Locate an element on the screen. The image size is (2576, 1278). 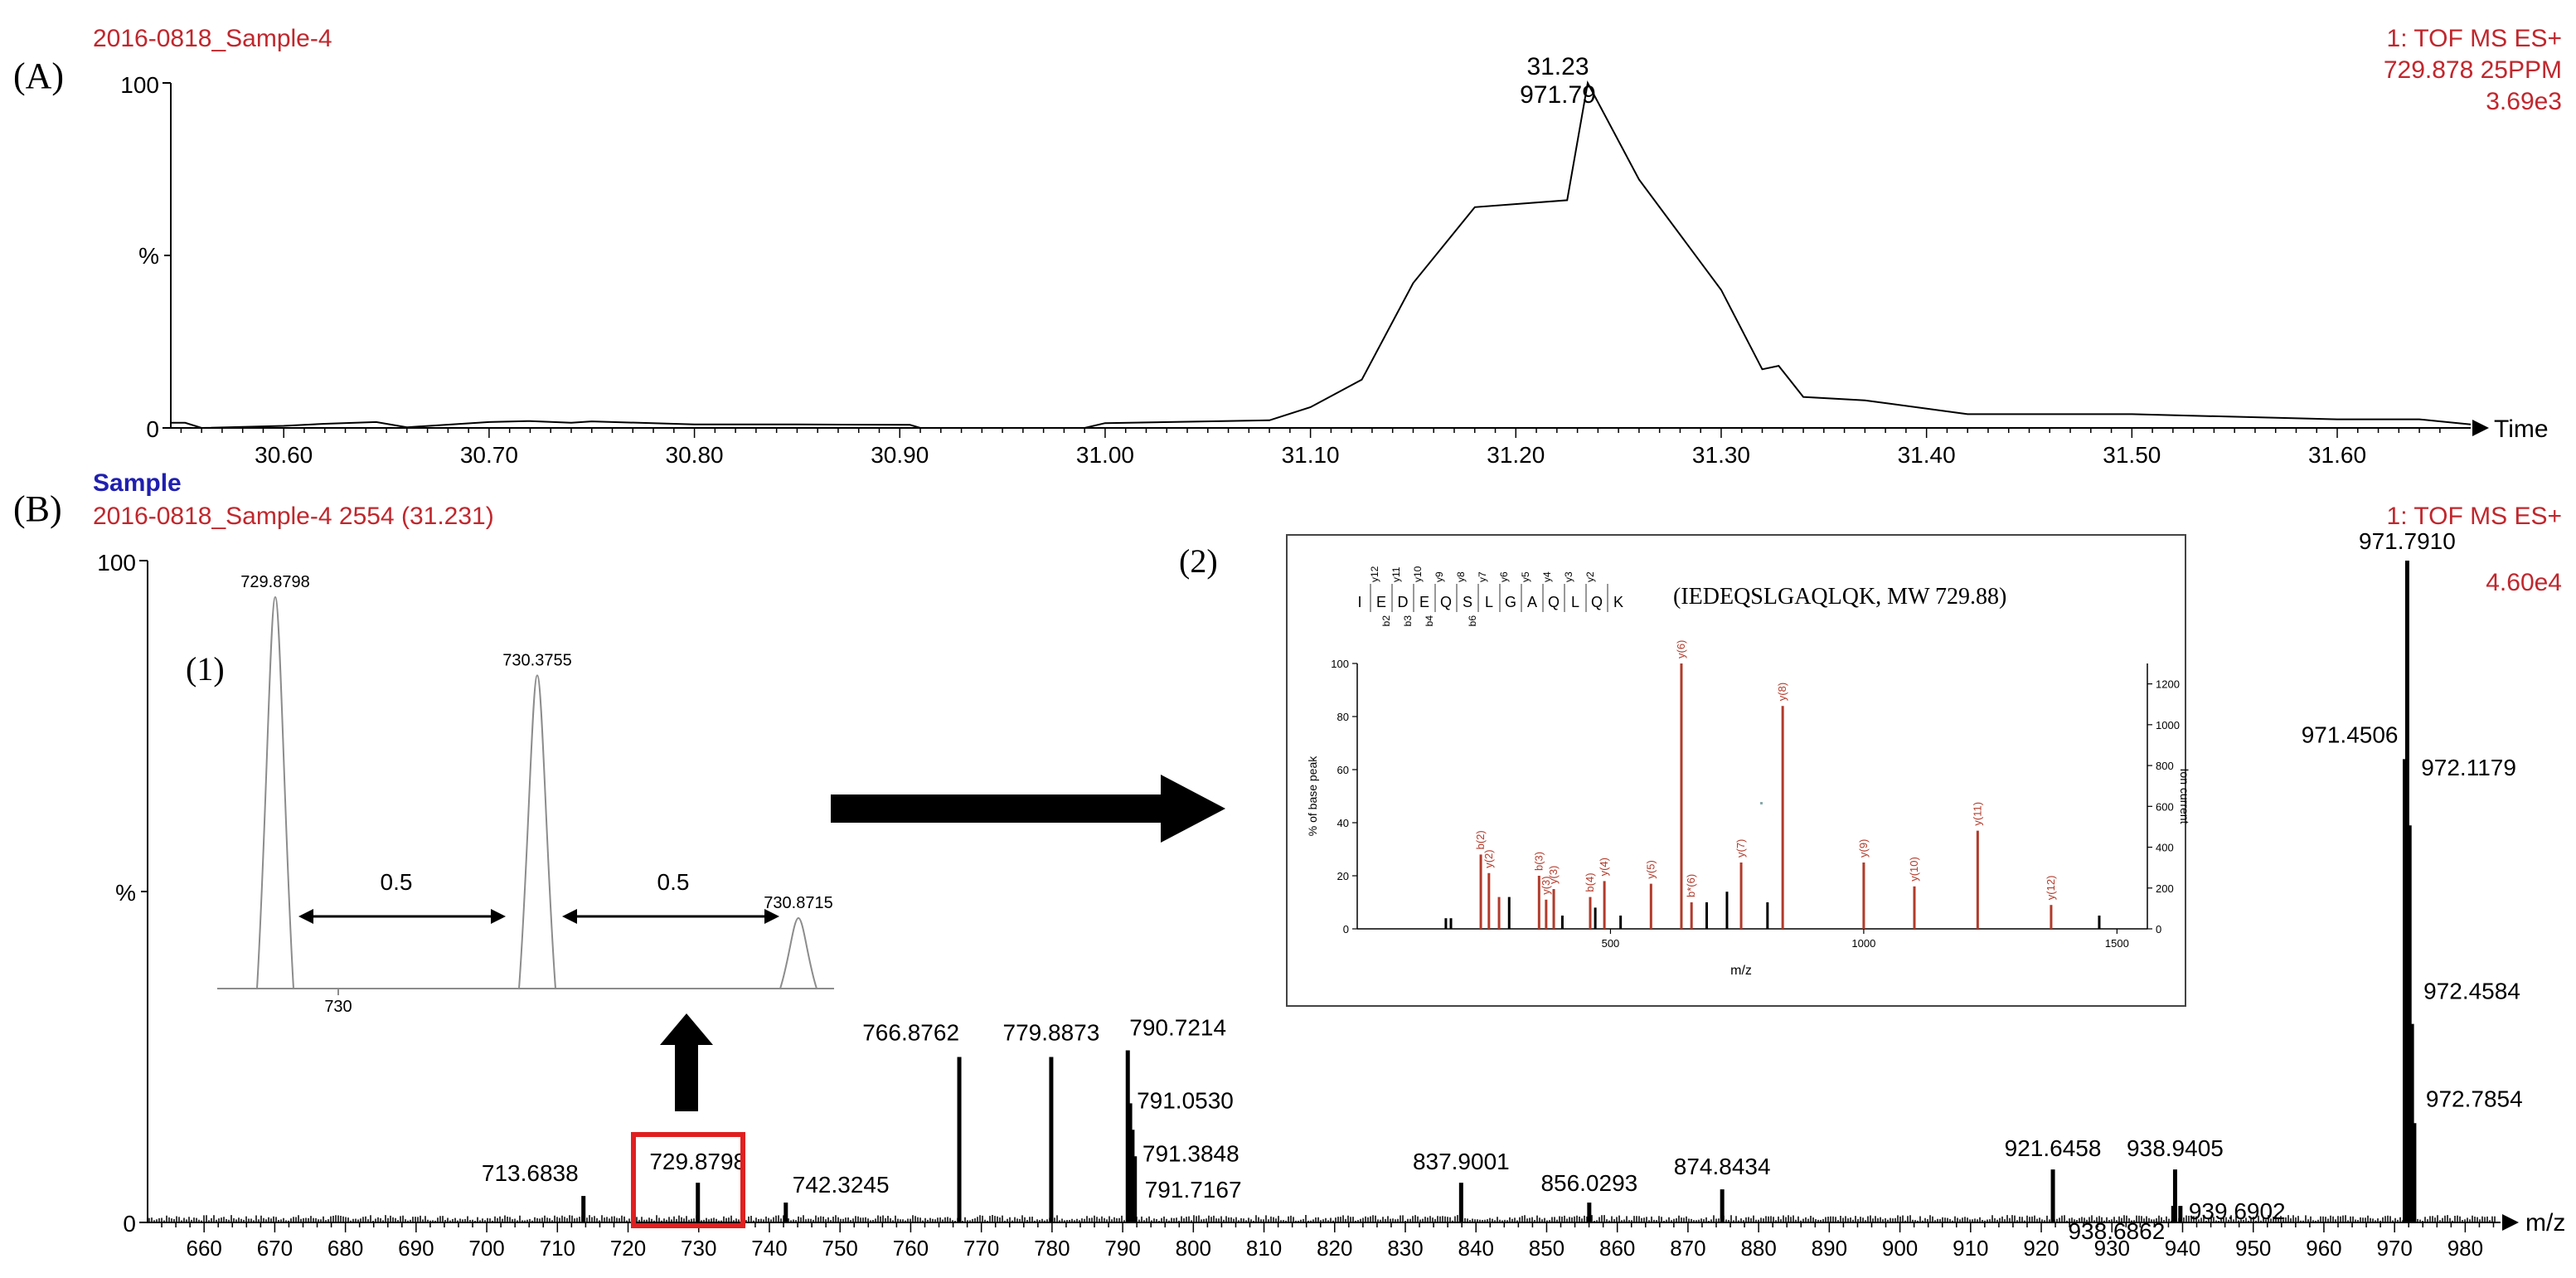
inset-2-ion-label: b(3) is located at coordinates (1538, 861).